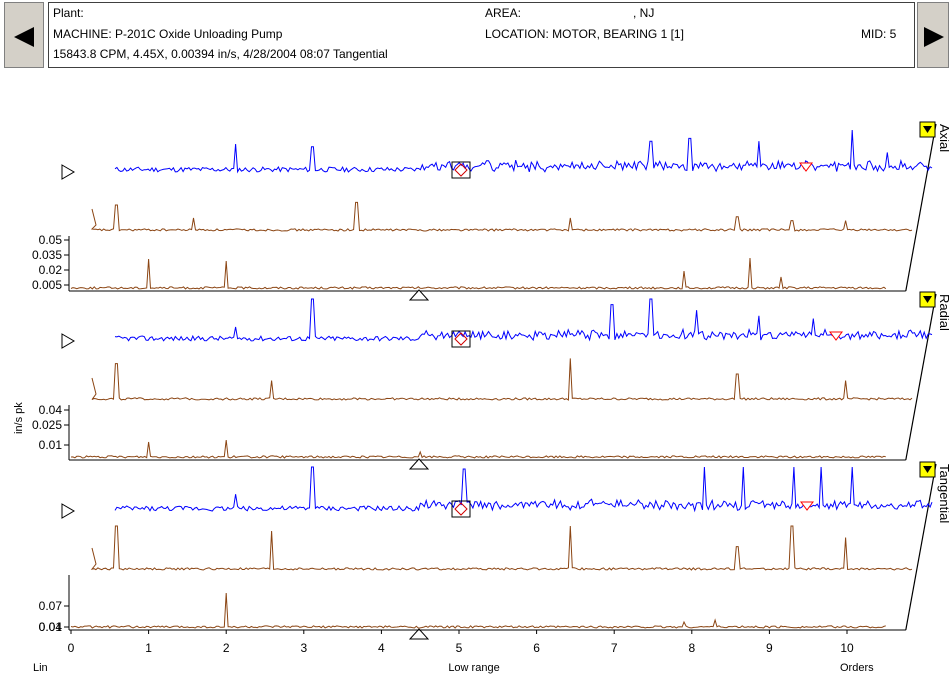  I want to click on y-axis-label: in/s pk, so click(19, 418).